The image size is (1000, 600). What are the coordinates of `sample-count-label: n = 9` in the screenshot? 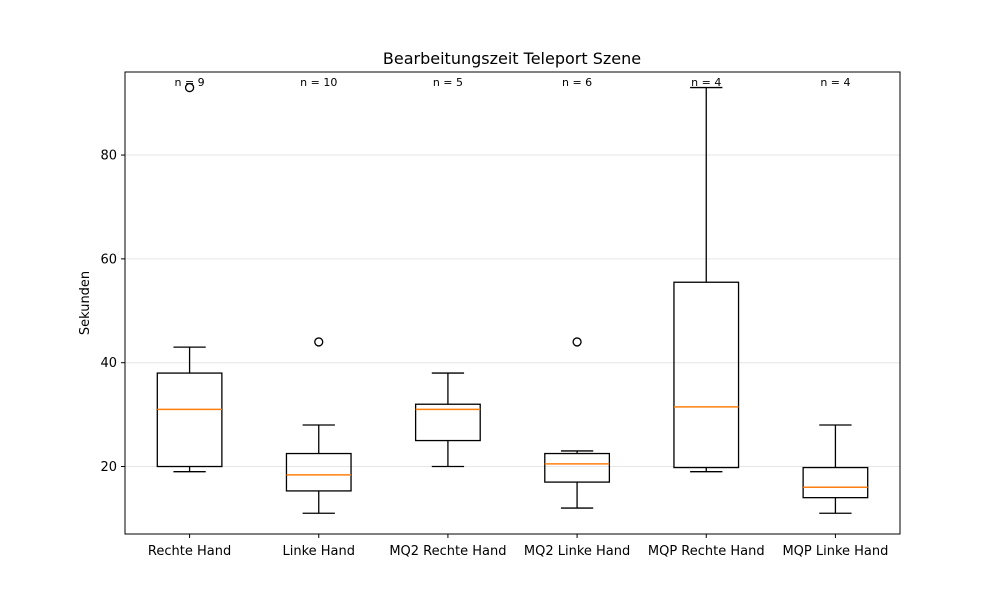 It's located at (189, 82).